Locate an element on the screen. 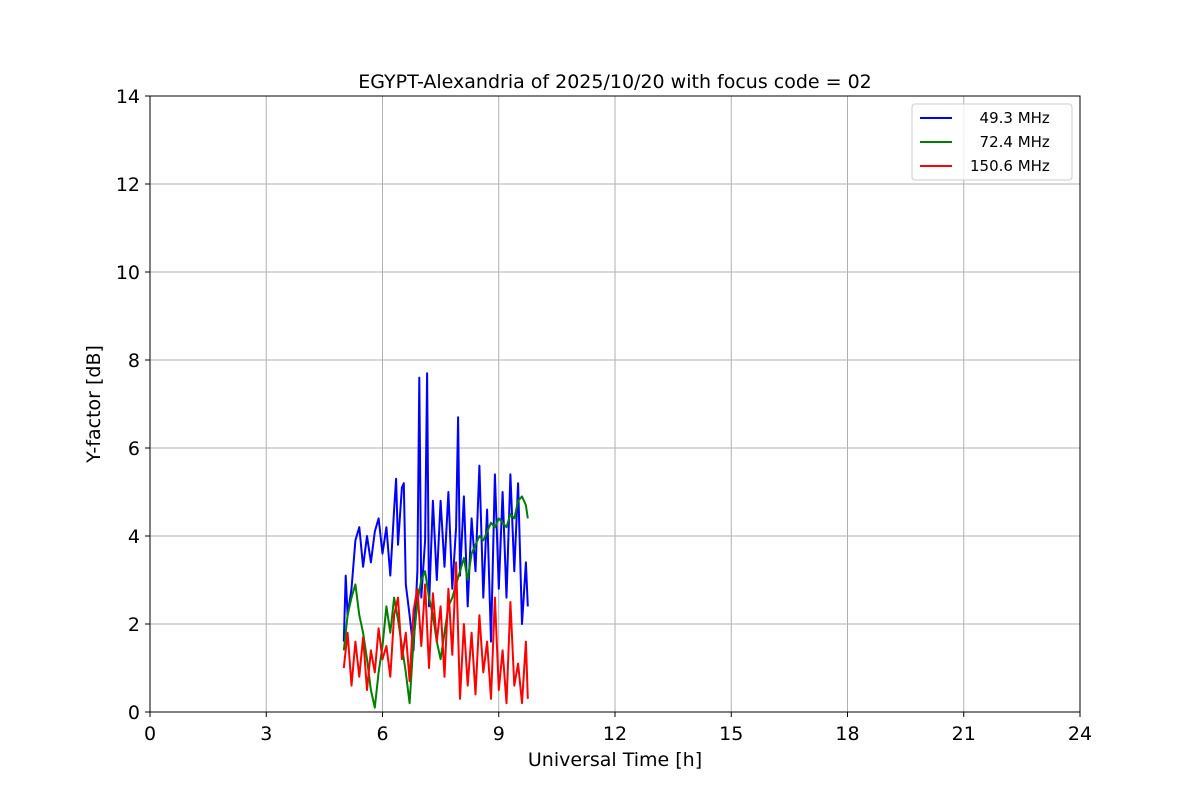 The width and height of the screenshot is (1200, 800). x-tick-label: 3 is located at coordinates (266, 734).